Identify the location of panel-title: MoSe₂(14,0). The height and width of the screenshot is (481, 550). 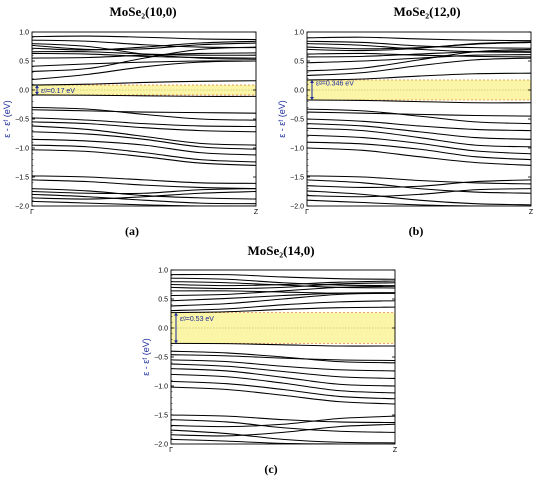
(281, 250).